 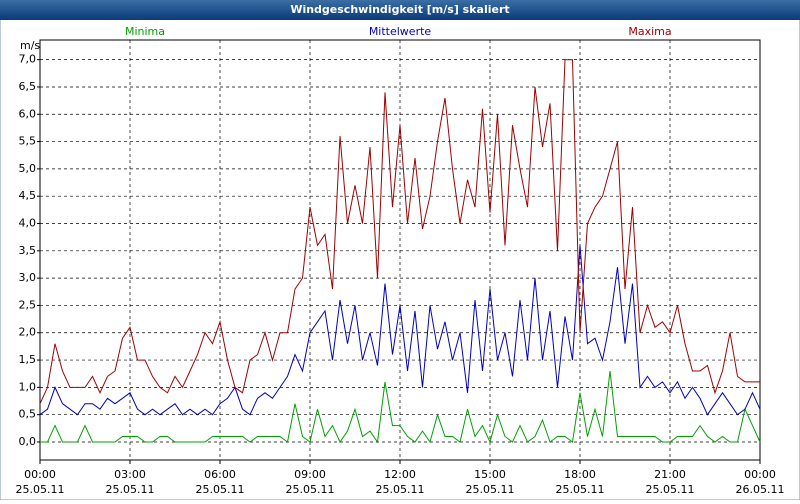 I want to click on y-tick-label: 0,5, so click(x=28, y=414).